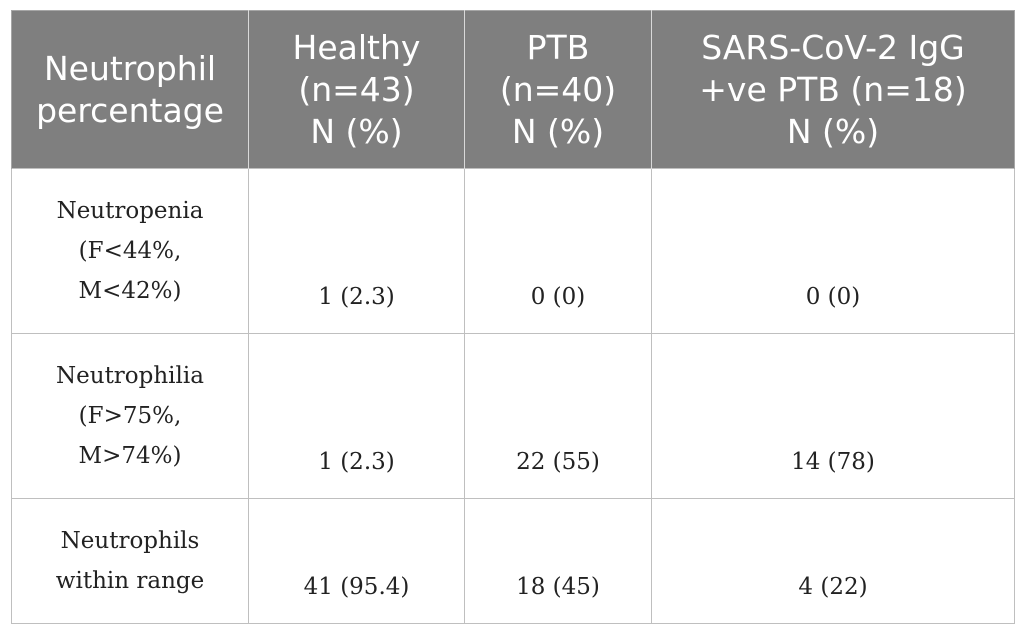 The height and width of the screenshot is (624, 1025). Describe the element at coordinates (833, 47) in the screenshot. I see `header-text: SARS-CoV-2 IgG` at that location.